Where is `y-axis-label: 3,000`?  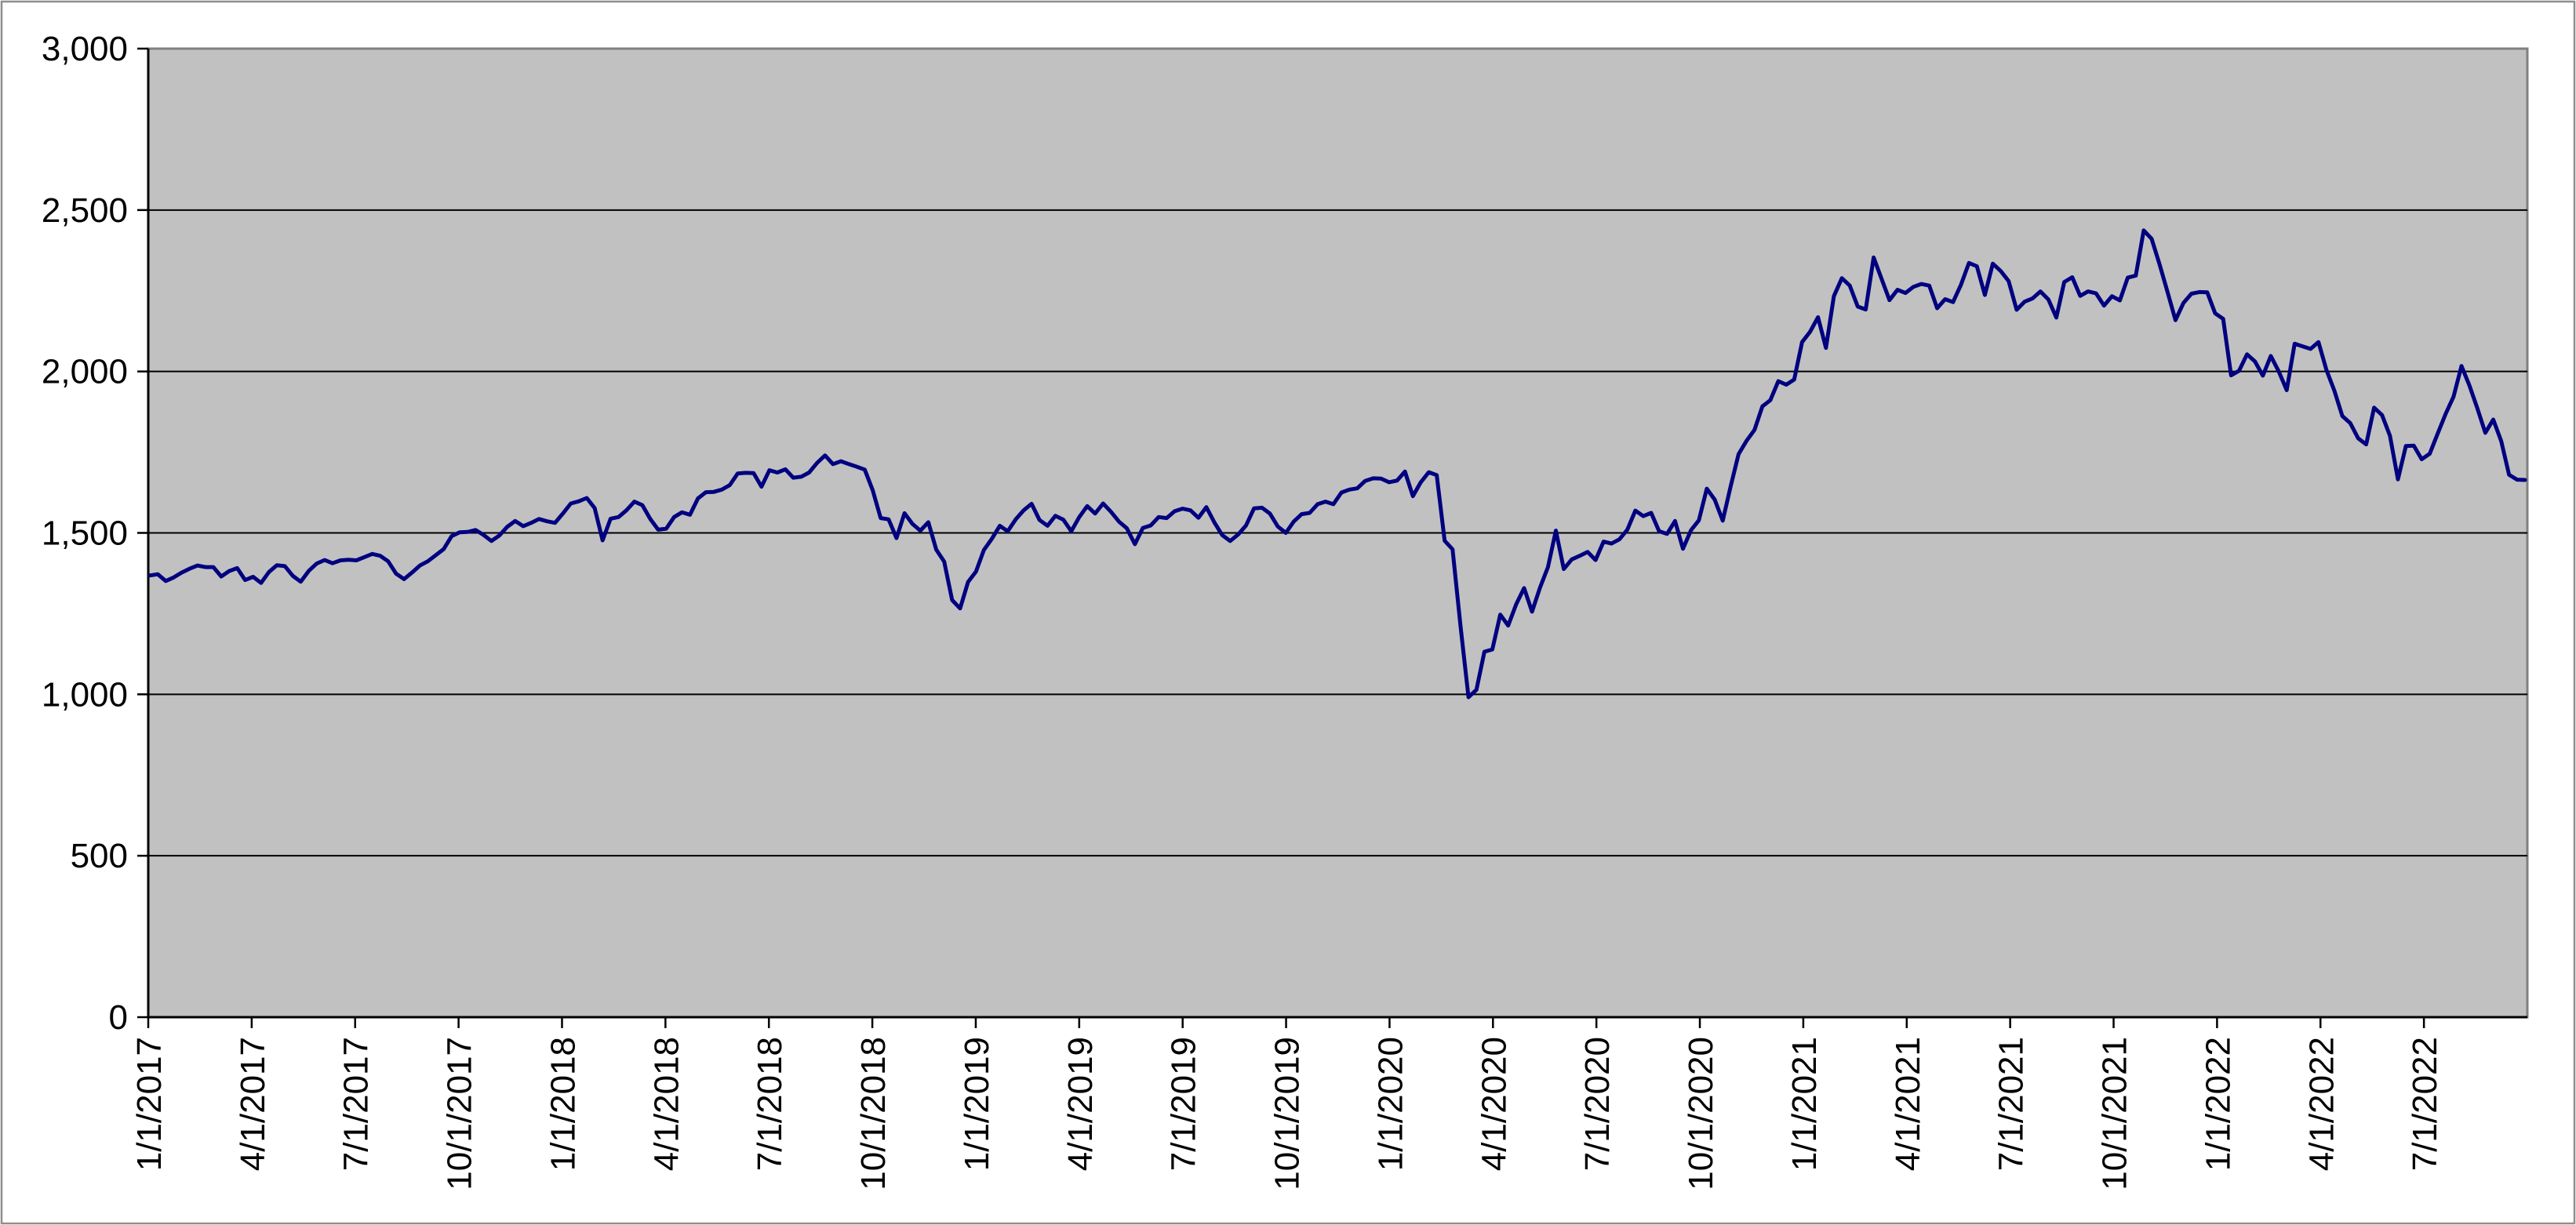 y-axis-label: 3,000 is located at coordinates (85, 49).